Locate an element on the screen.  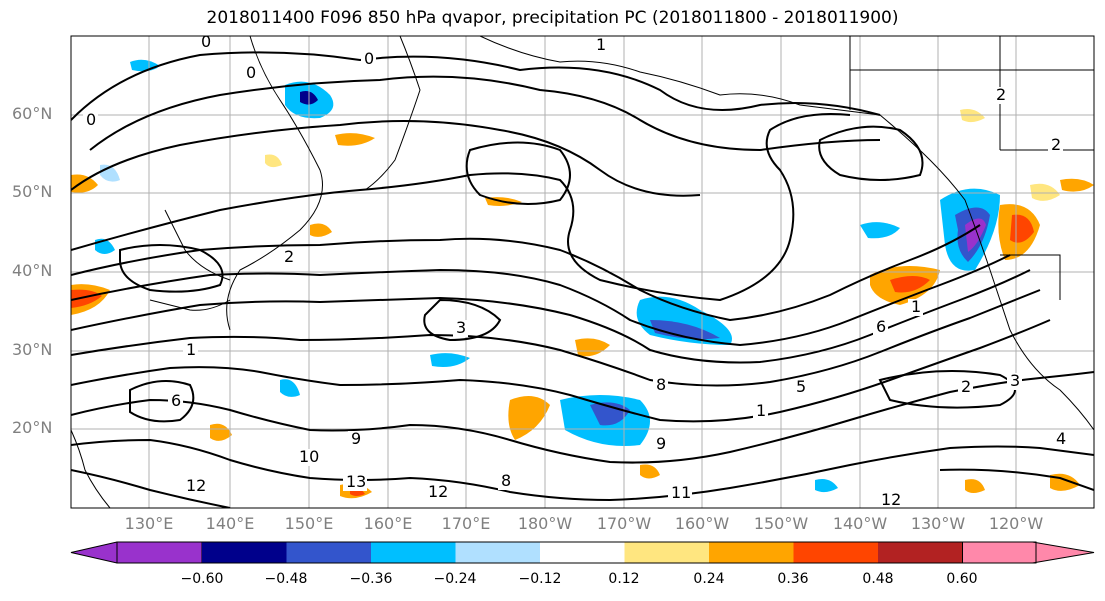
lat-label-40n: 40°N is located at coordinates (32, 270).